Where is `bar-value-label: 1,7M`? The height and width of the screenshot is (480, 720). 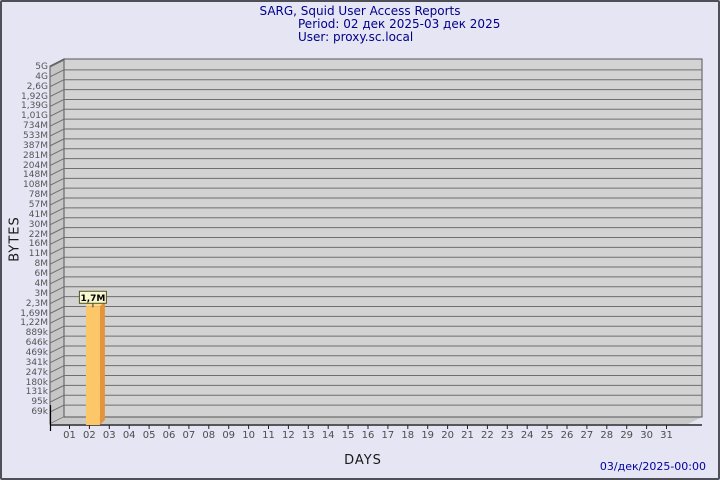
bar-value-label: 1,7M is located at coordinates (92, 299).